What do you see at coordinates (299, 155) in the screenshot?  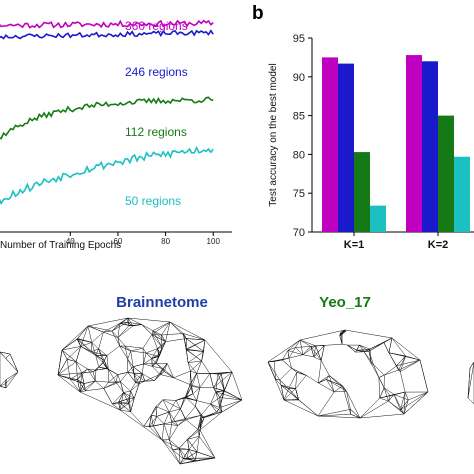 I see `bar-y-tick-label: 80` at bounding box center [299, 155].